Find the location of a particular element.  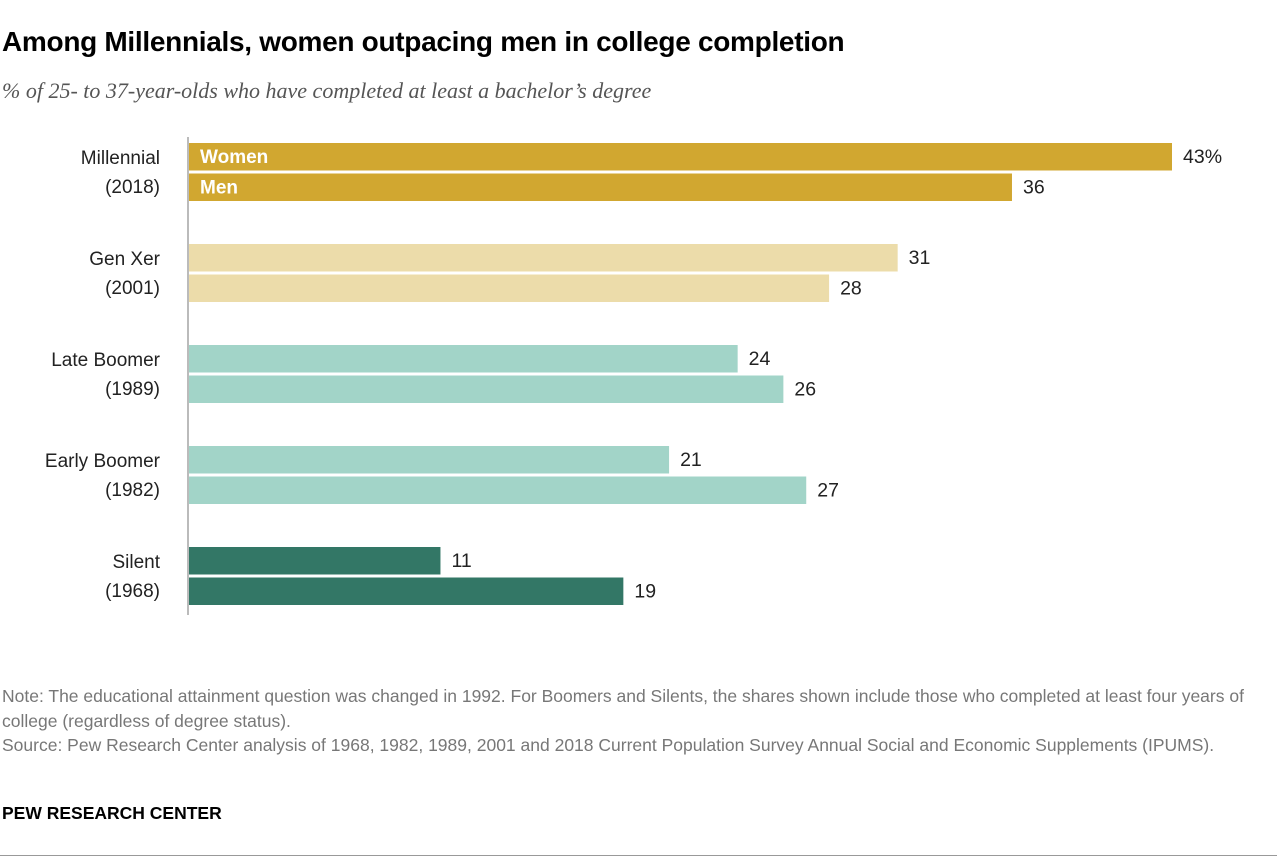

category-year: (2018) is located at coordinates (132, 187).